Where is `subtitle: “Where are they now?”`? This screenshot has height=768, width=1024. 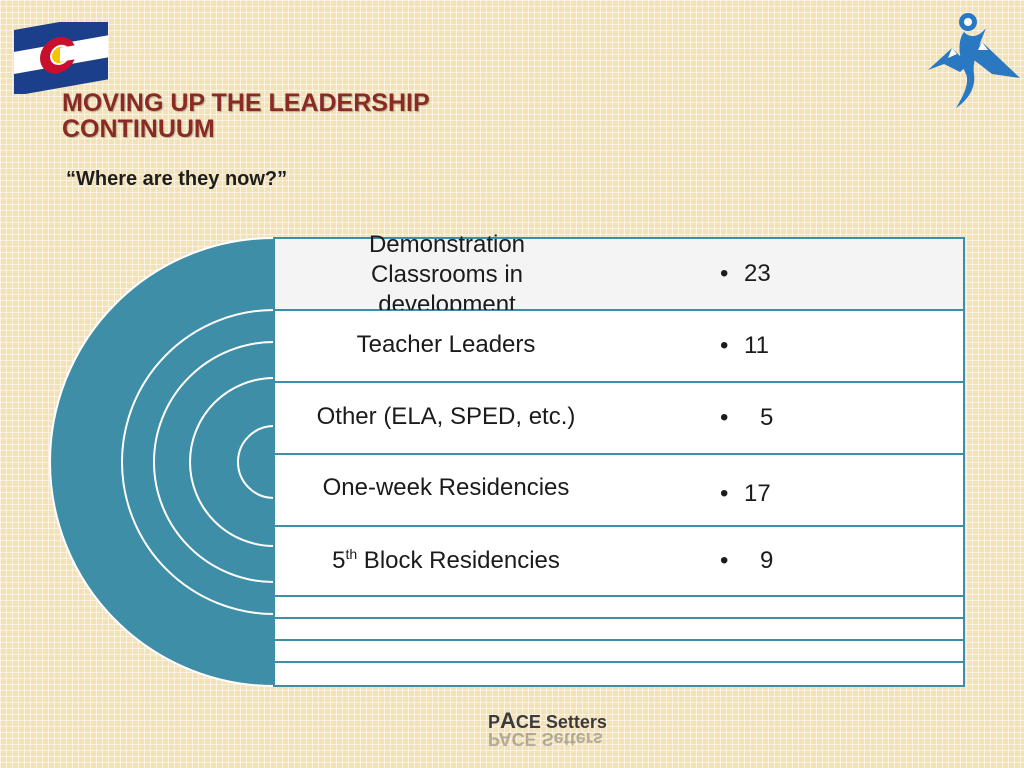
subtitle: “Where are they now?” is located at coordinates (177, 179).